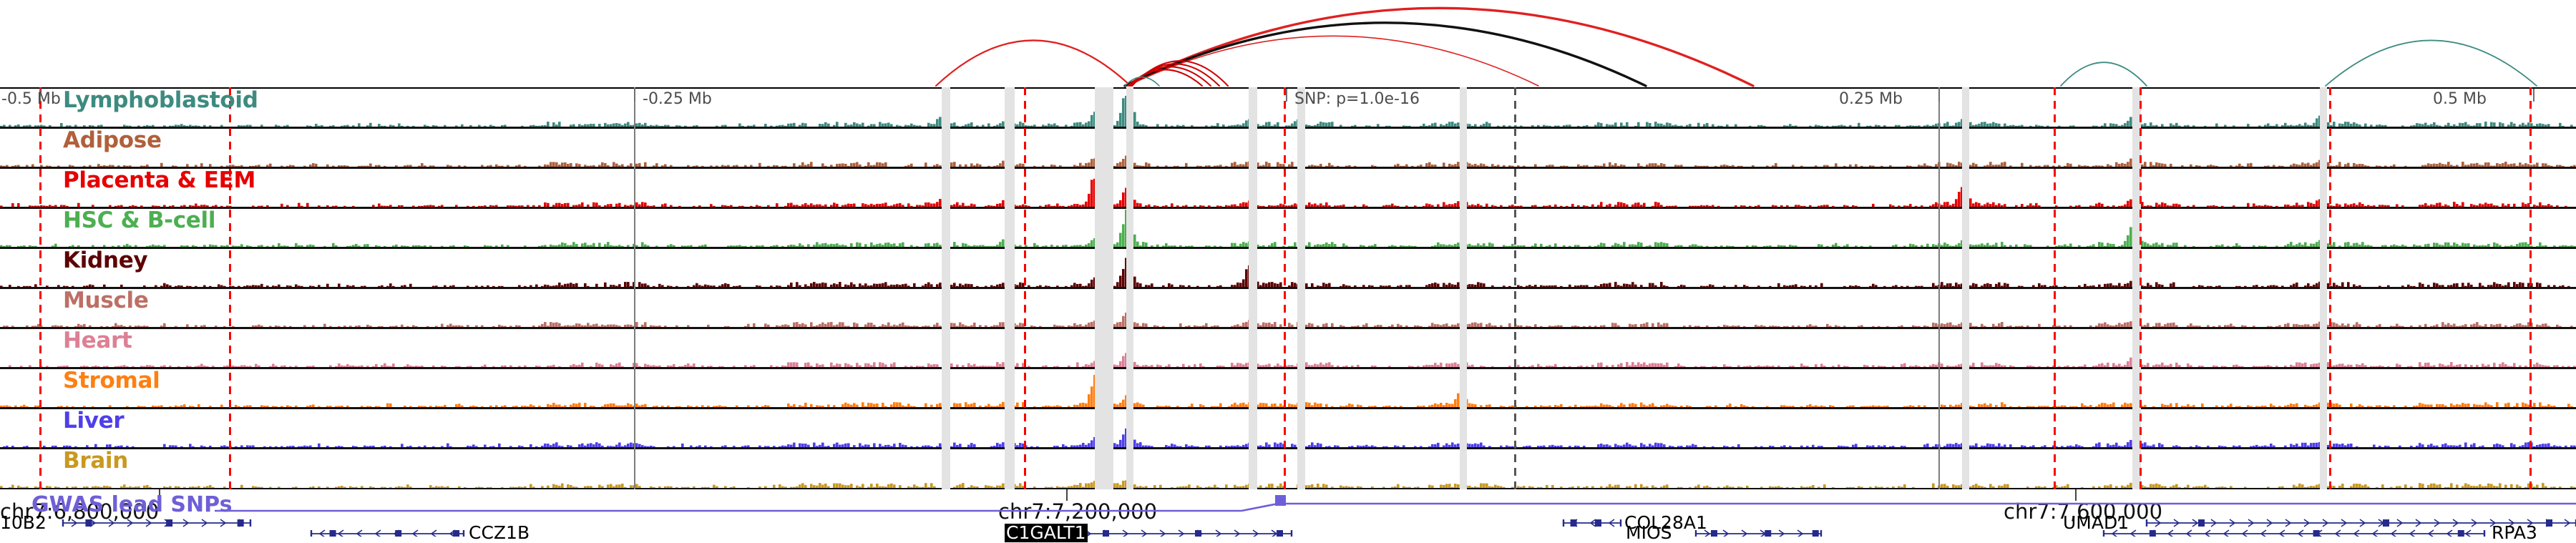 The width and height of the screenshot is (2576, 543). I want to click on ruler-label-3: 0.25 Mb, so click(1871, 99).